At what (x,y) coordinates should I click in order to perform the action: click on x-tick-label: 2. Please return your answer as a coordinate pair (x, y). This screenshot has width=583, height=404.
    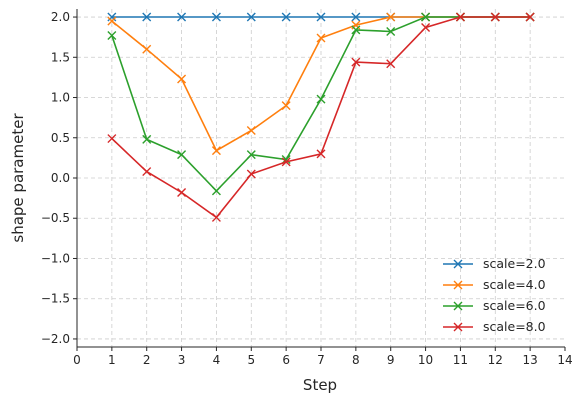
    Looking at the image, I should click on (147, 360).